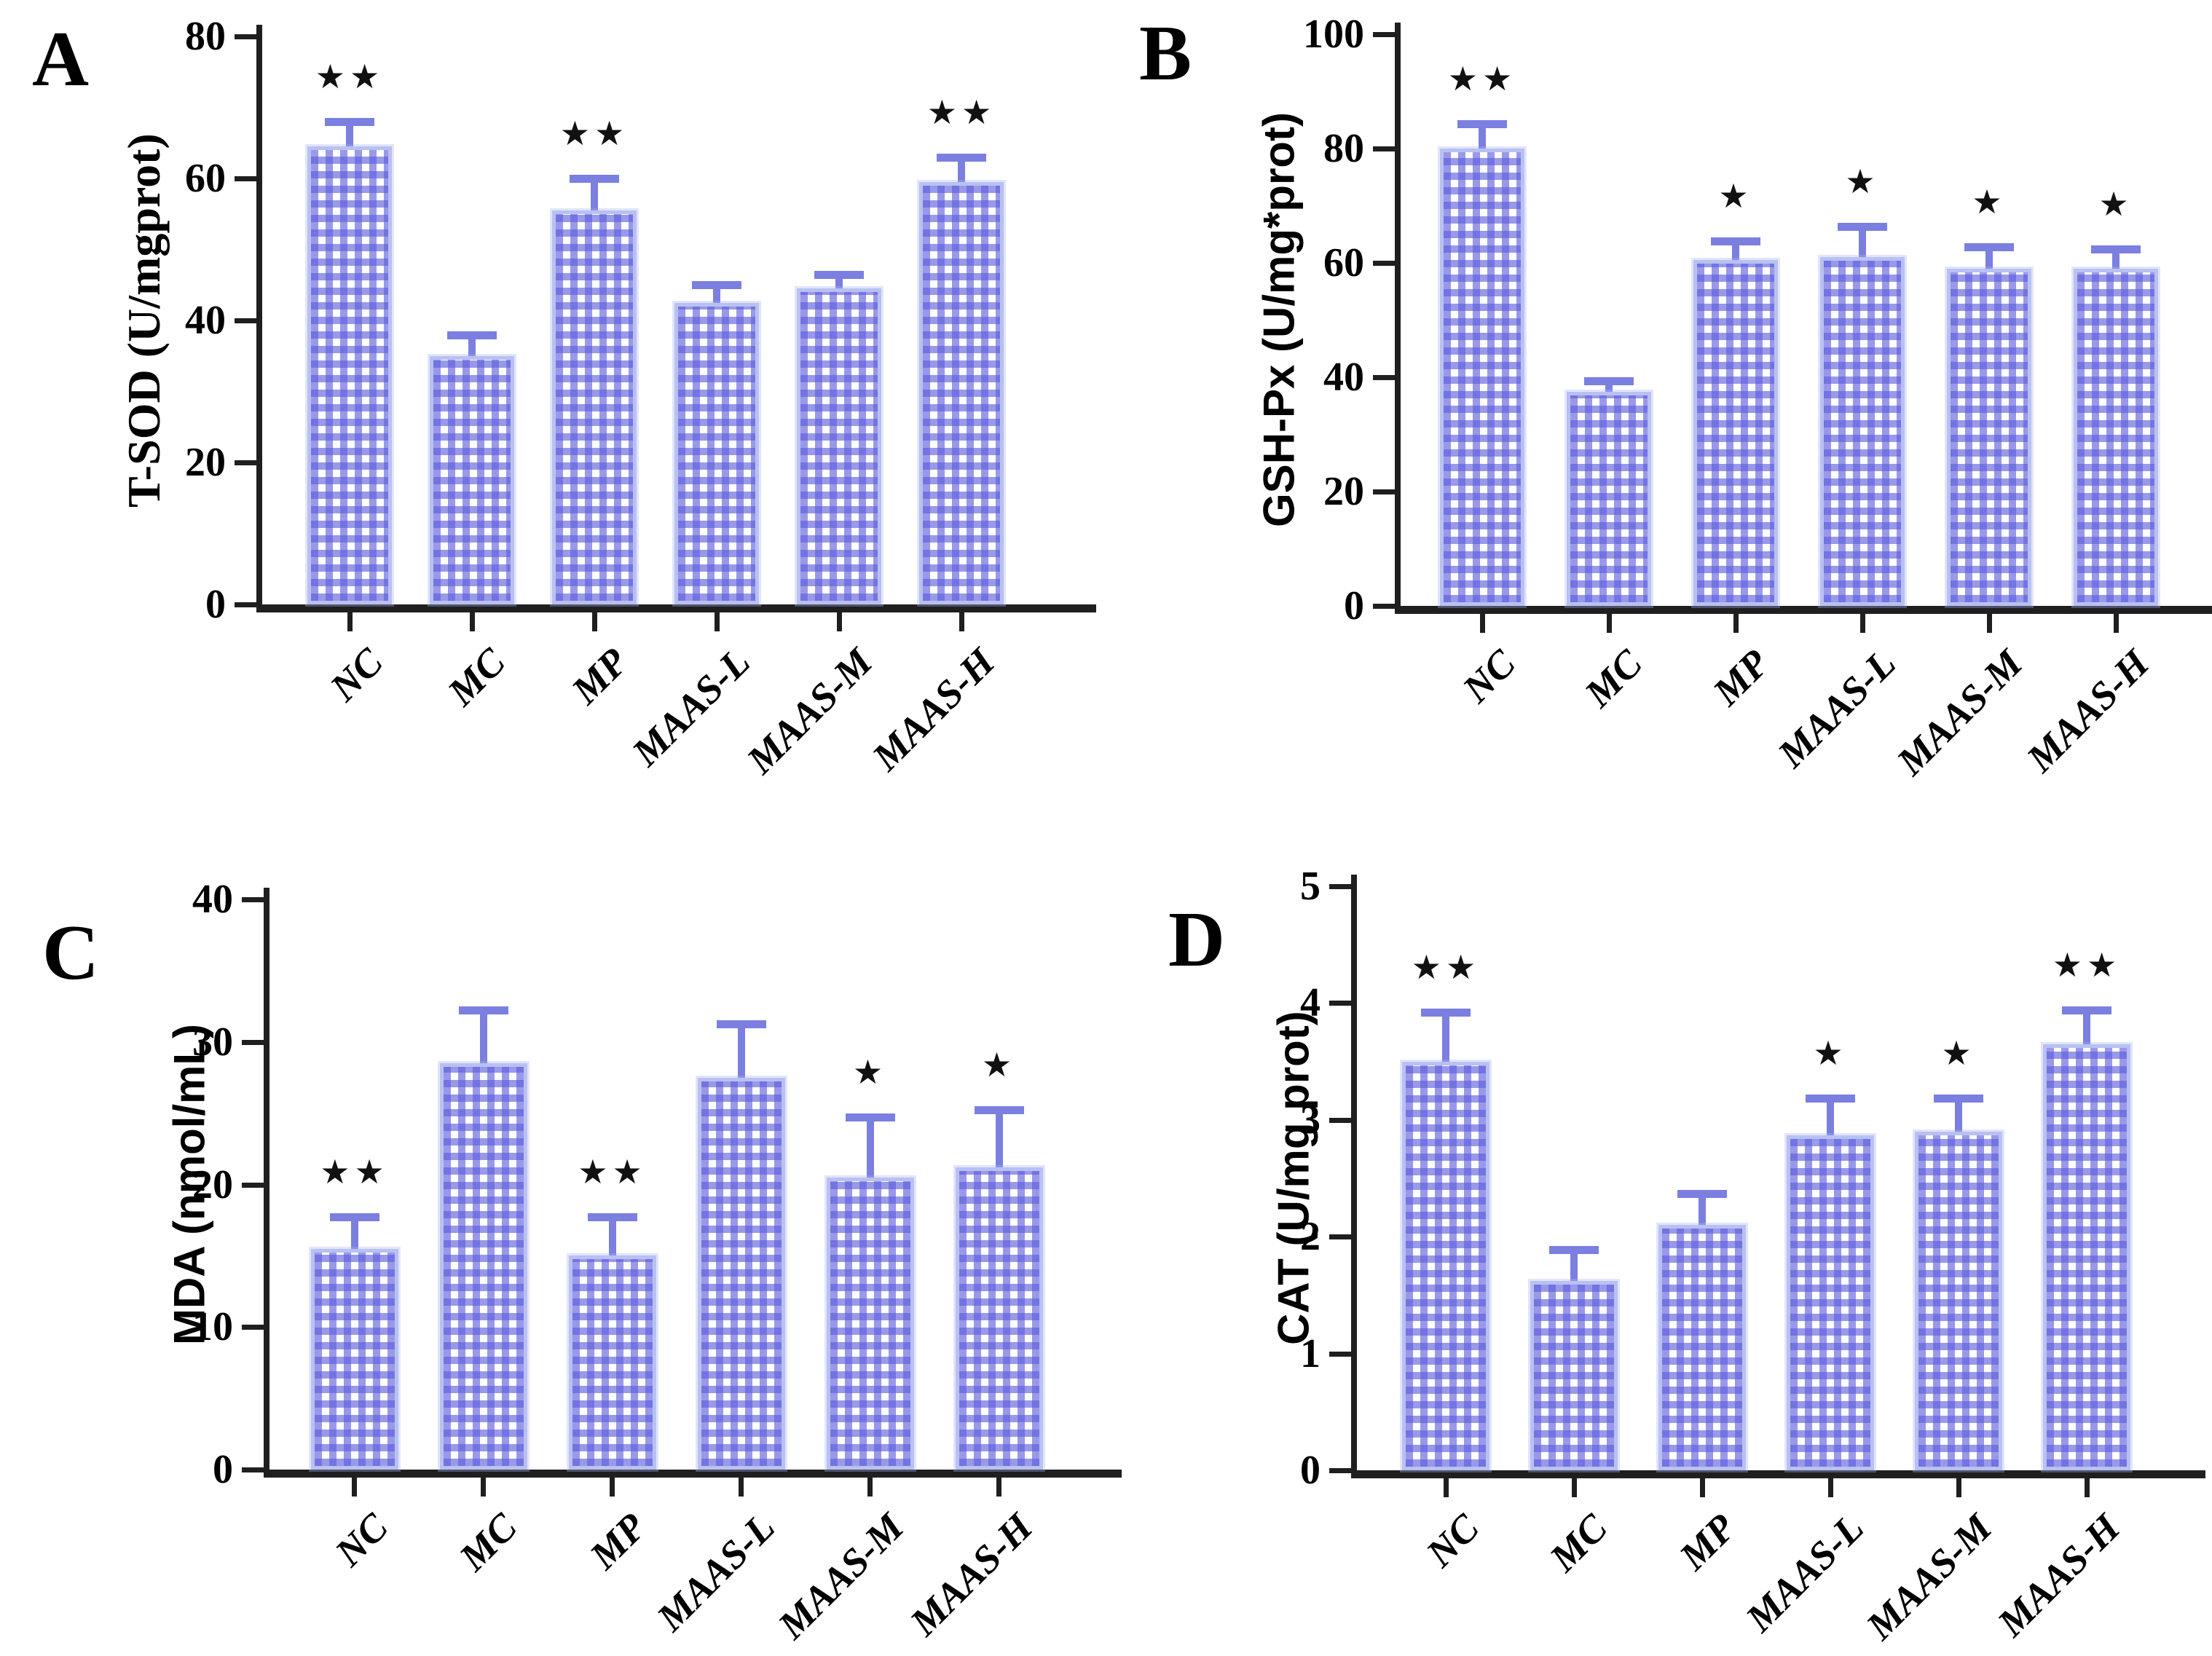 Image resolution: width=2212 pixels, height=1656 pixels. I want to click on x-category-label-text: MAAS-M, so click(1959, 713).